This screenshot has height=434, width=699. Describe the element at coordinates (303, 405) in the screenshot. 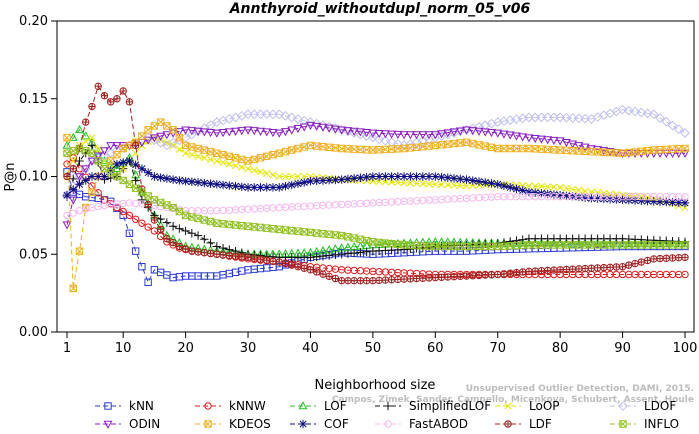

I see `legend-swatch-marker` at that location.